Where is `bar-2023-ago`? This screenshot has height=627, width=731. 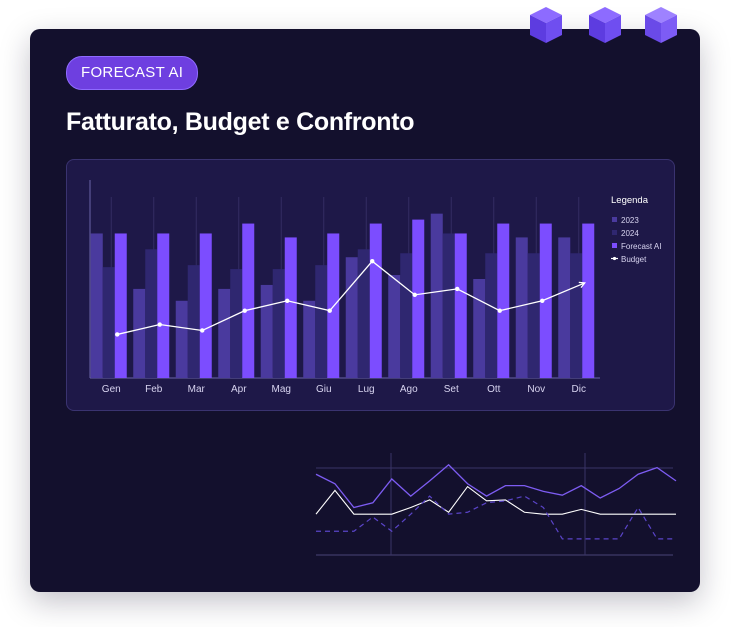 bar-2023-ago is located at coordinates (394, 326).